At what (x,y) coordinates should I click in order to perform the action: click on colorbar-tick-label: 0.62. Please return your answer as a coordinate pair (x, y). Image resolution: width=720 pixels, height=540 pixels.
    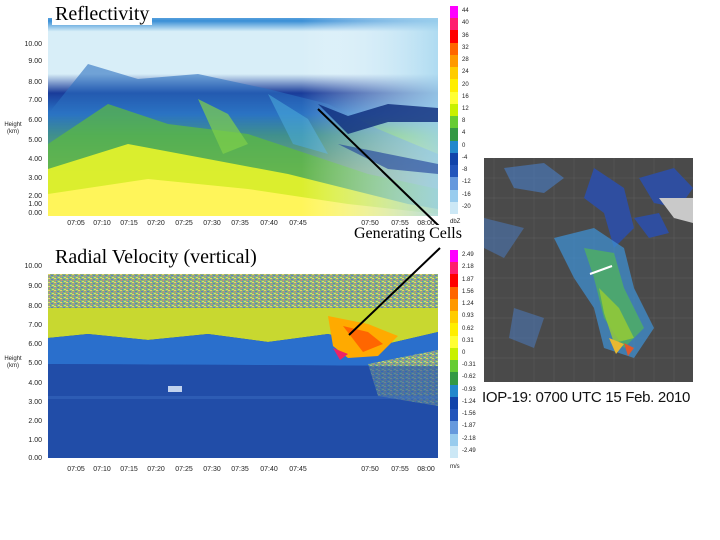
    Looking at the image, I should click on (468, 328).